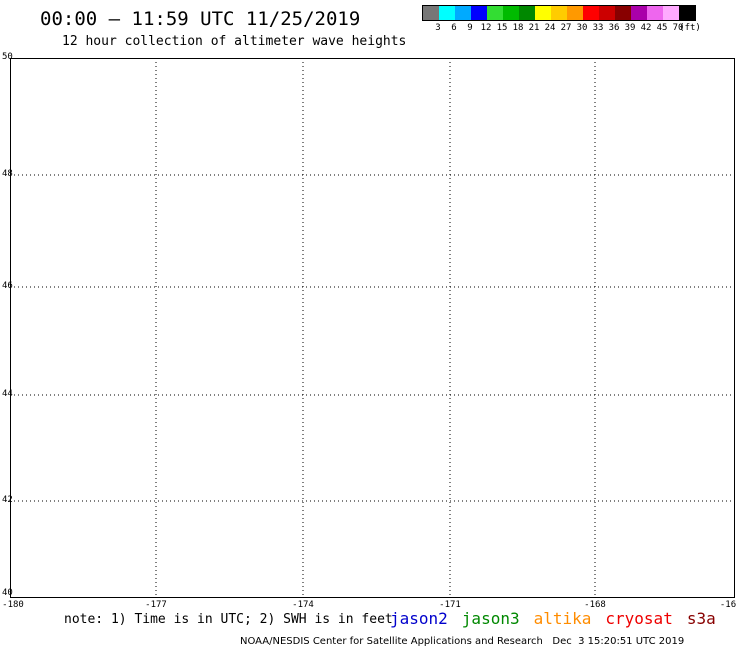  Describe the element at coordinates (701, 618) in the screenshot. I see `satellite-legend-s3a: s3a` at that location.